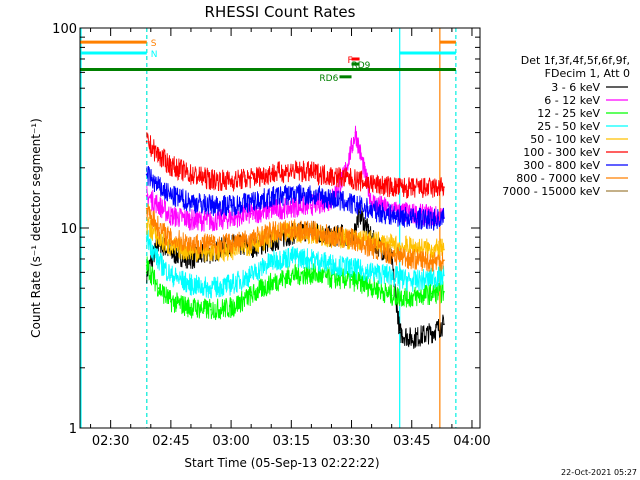  I want to click on legend-label-5: 100 - 300 keV, so click(561, 152).